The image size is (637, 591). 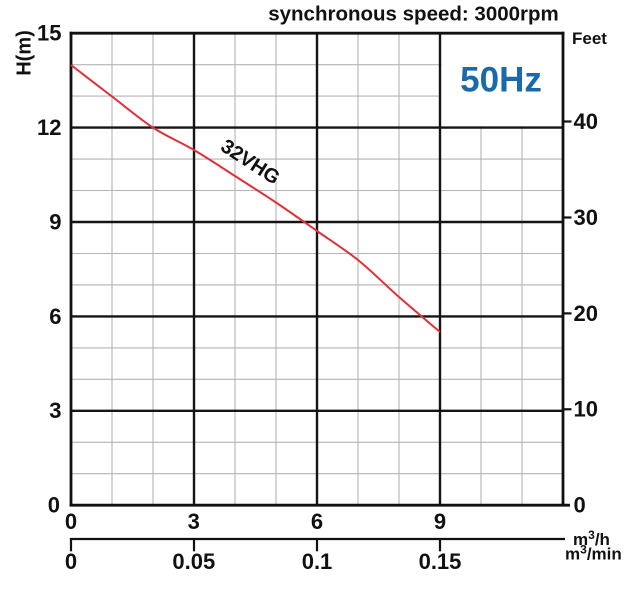 I want to click on svg-text: 30, so click(x=586, y=217).